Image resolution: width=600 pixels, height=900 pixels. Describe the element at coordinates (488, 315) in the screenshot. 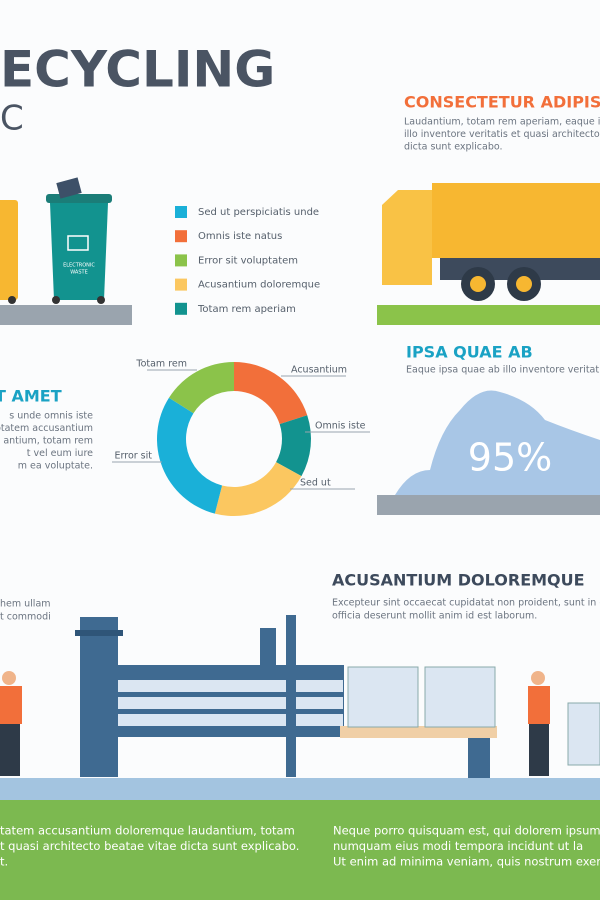

I see `grass` at that location.